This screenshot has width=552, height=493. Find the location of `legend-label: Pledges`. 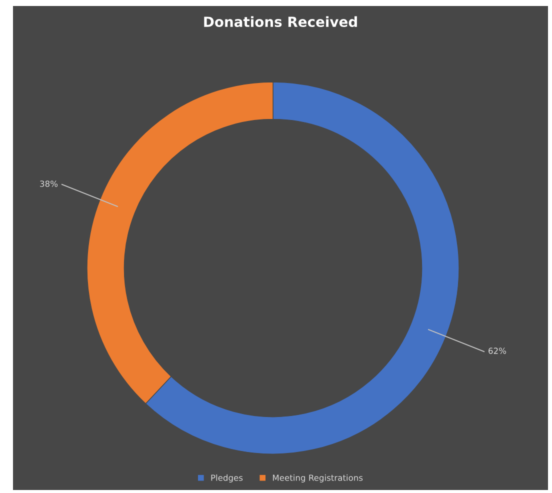

legend-label: Pledges is located at coordinates (227, 478).